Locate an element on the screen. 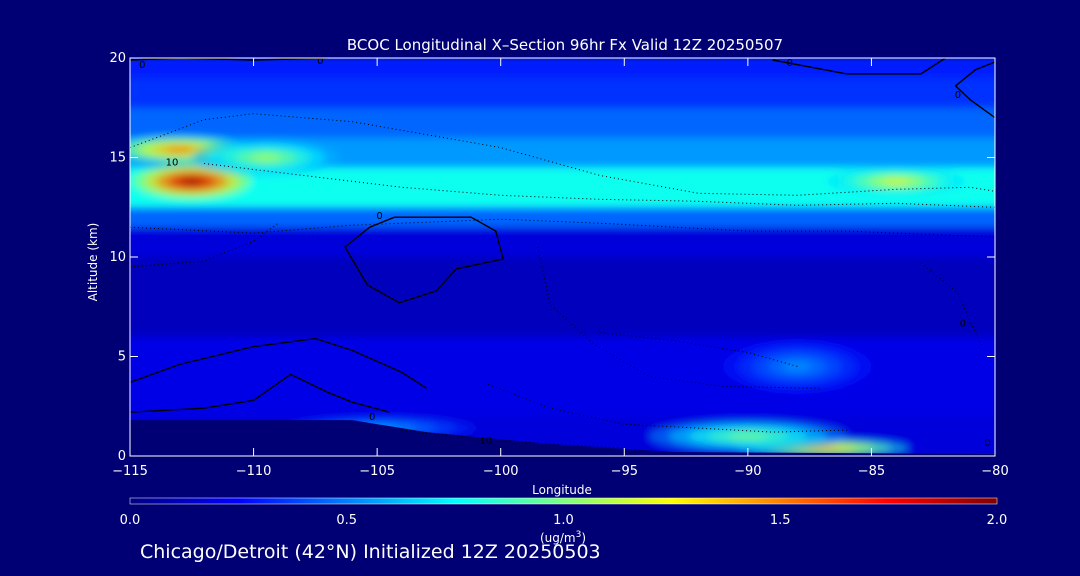  y-tick-label: 15 is located at coordinates (117, 158).